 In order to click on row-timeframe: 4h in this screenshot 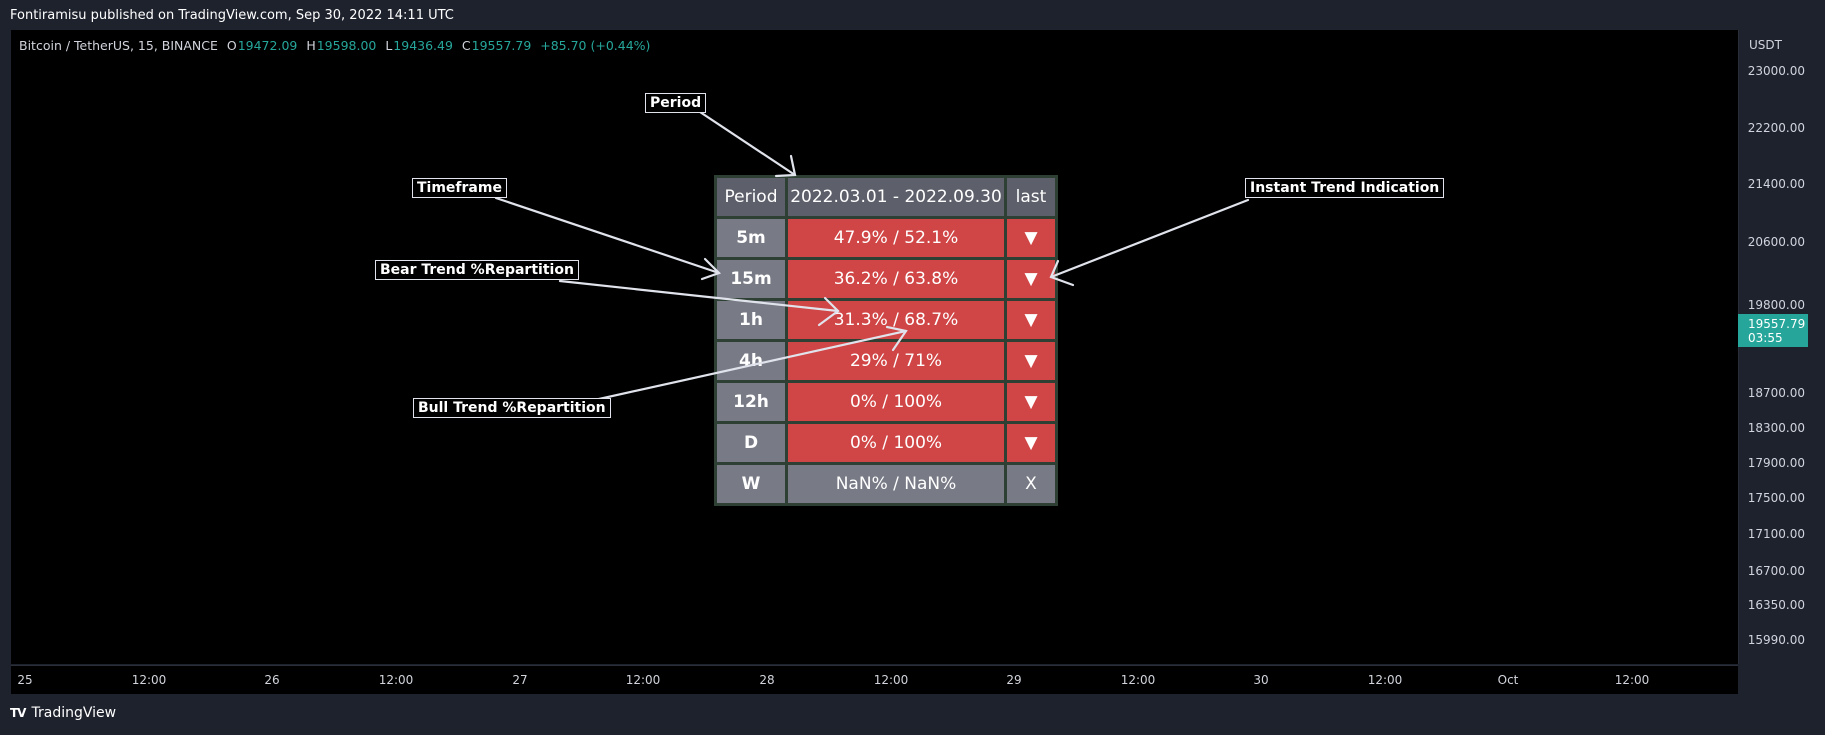, I will do `click(751, 361)`.